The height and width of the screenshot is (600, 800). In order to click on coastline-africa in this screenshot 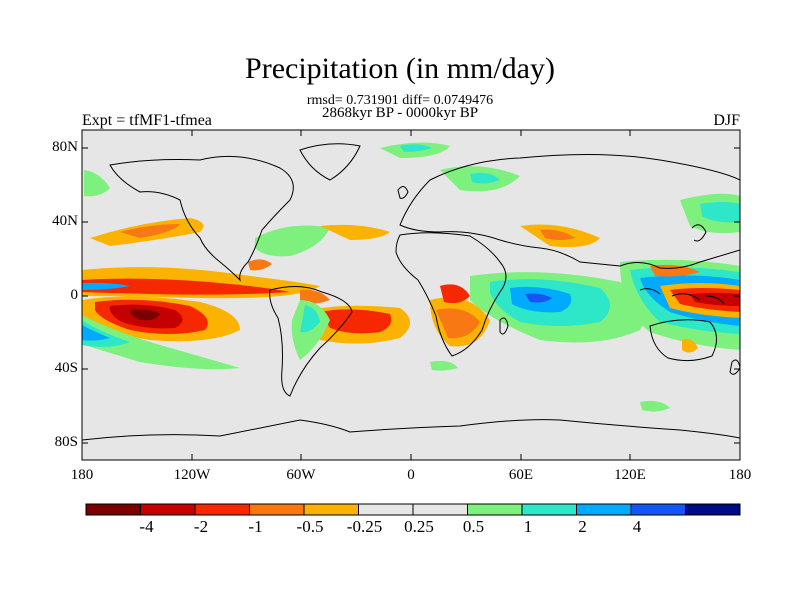, I will do `click(451, 294)`.